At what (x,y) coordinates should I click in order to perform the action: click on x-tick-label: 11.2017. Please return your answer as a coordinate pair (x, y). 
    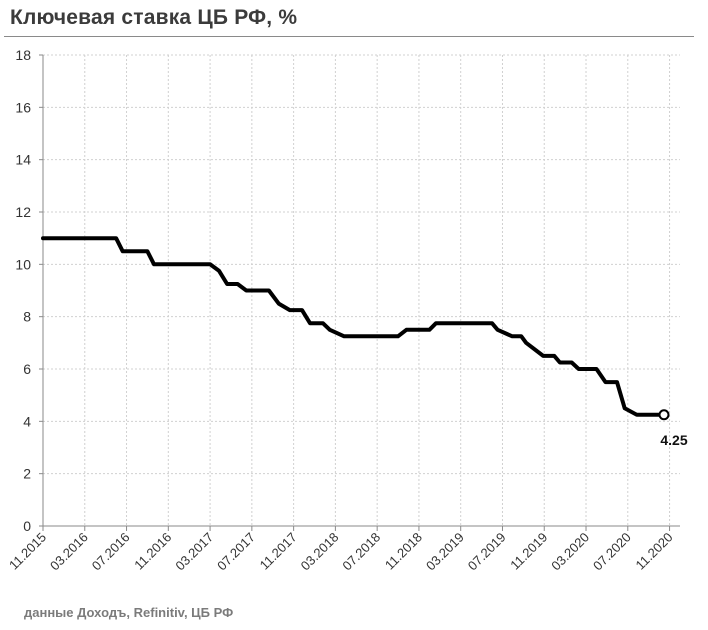
    Looking at the image, I should click on (278, 551).